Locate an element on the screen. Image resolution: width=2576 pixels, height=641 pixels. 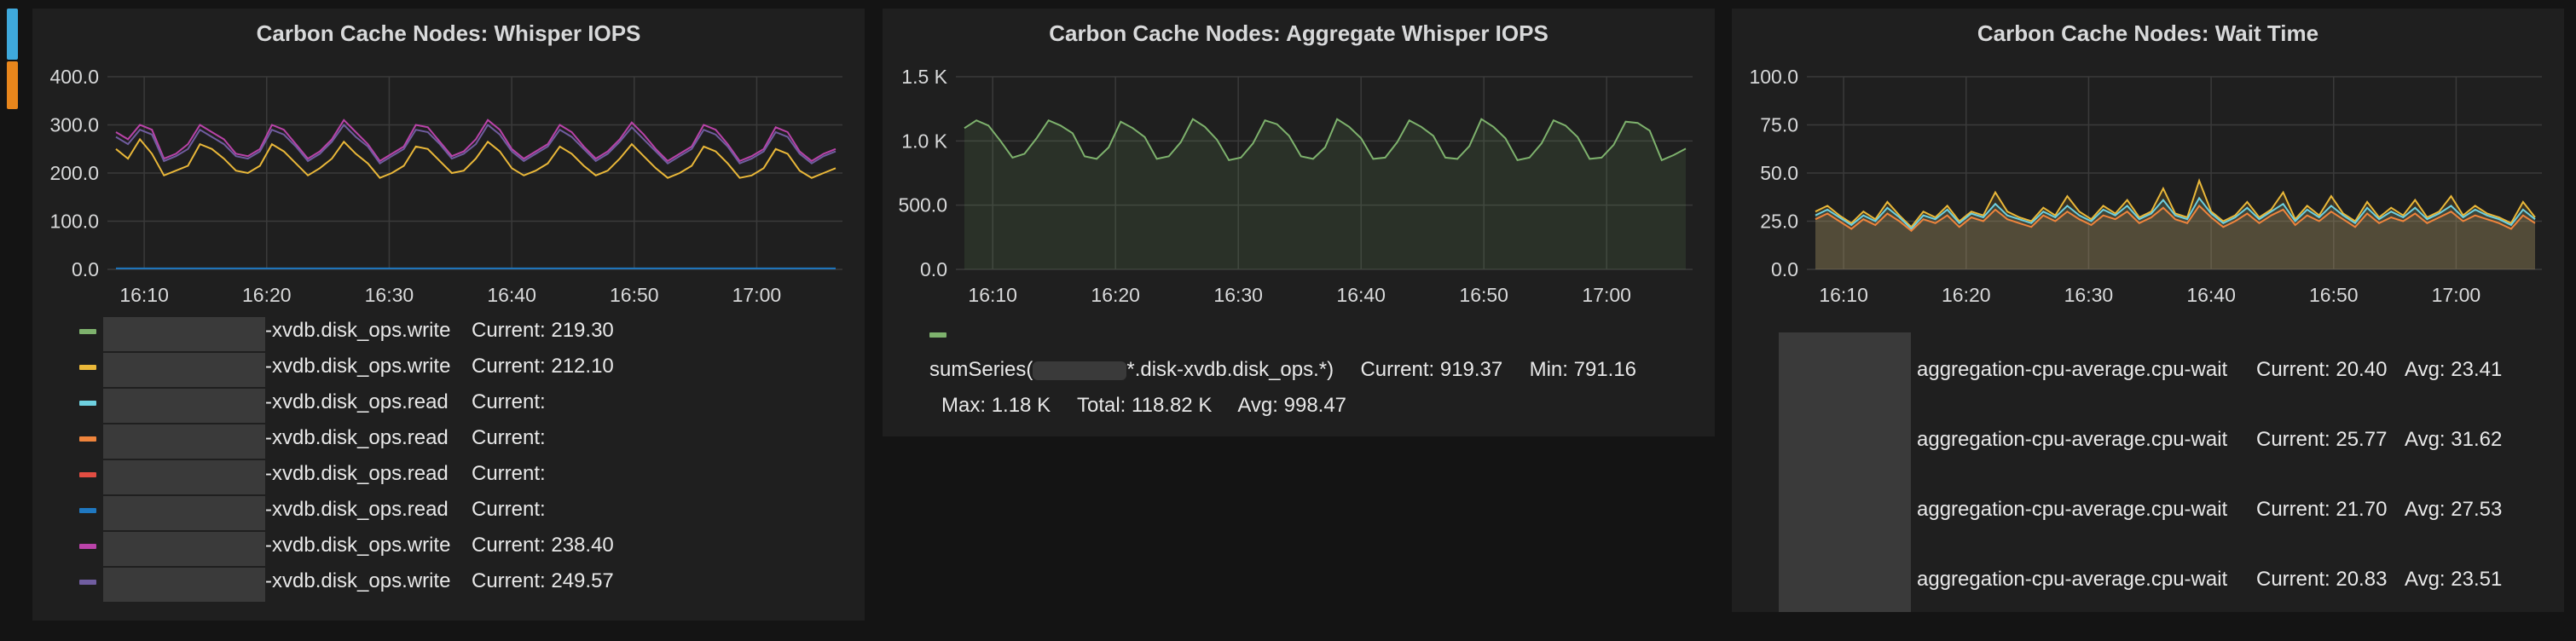
legend-current-value: Current: 20.83 is located at coordinates (2322, 579).